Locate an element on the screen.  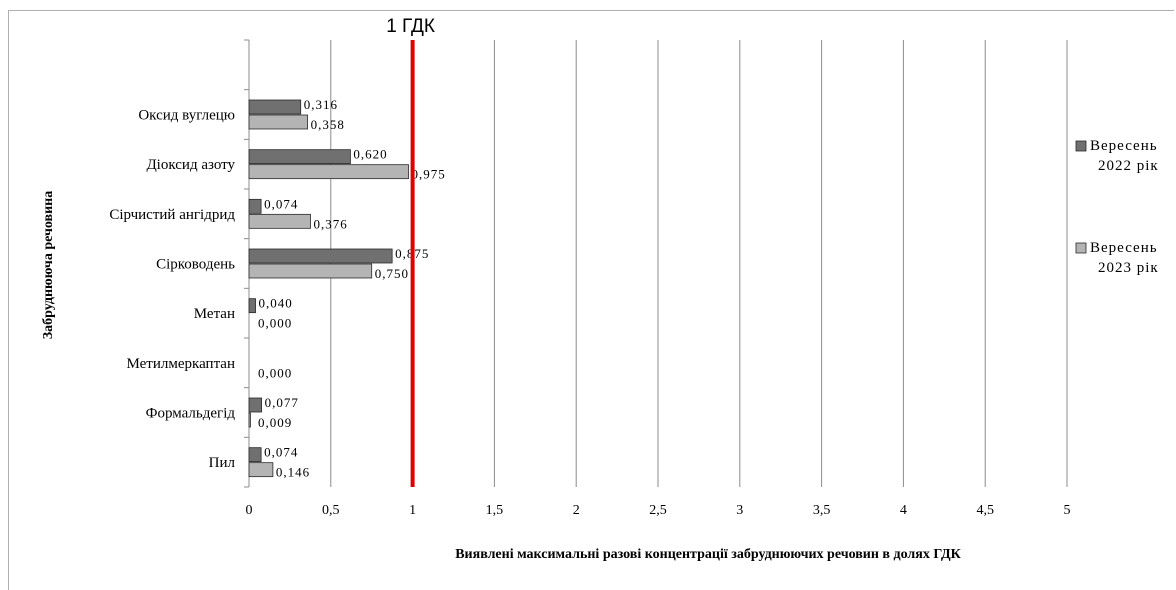
category-label: Діоксид азоту is located at coordinates (190, 165).